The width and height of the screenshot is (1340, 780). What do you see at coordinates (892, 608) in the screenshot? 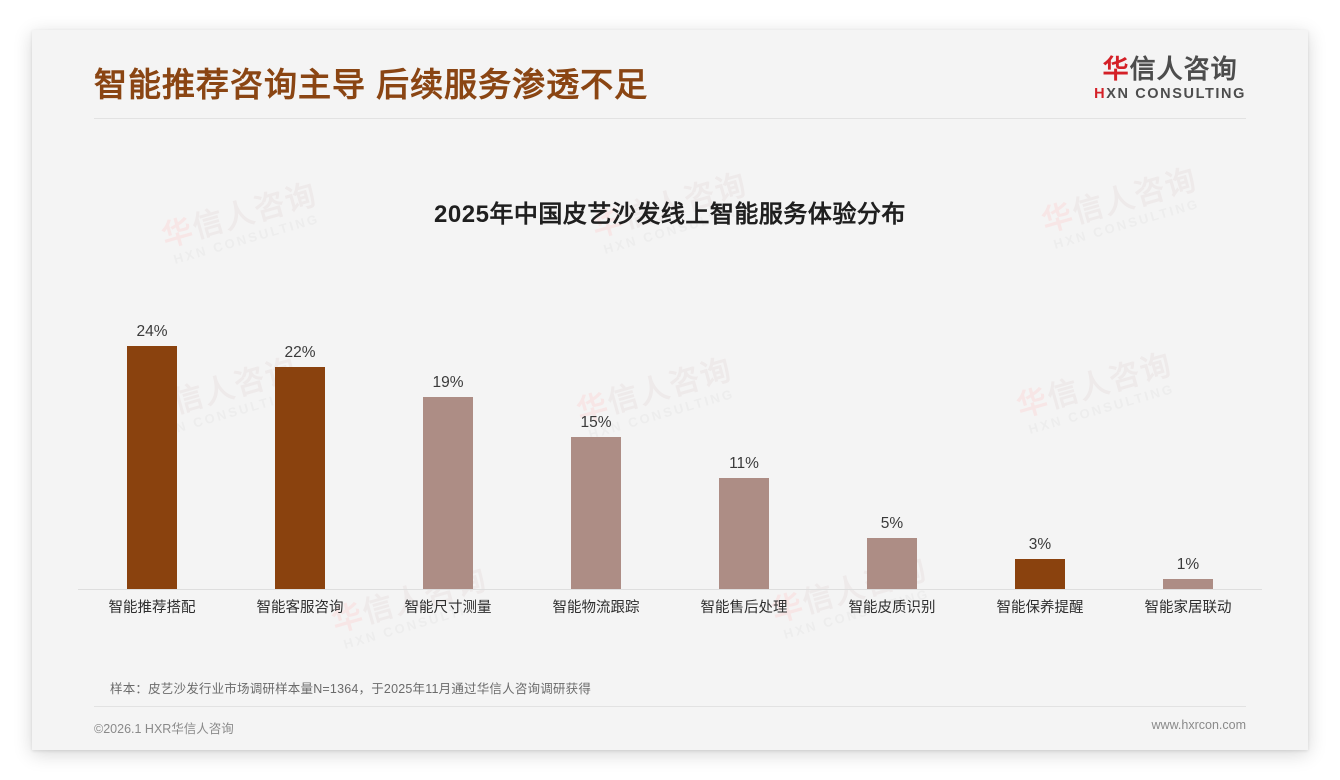
I see `x-axis-label: 智能皮质识别` at bounding box center [892, 608].